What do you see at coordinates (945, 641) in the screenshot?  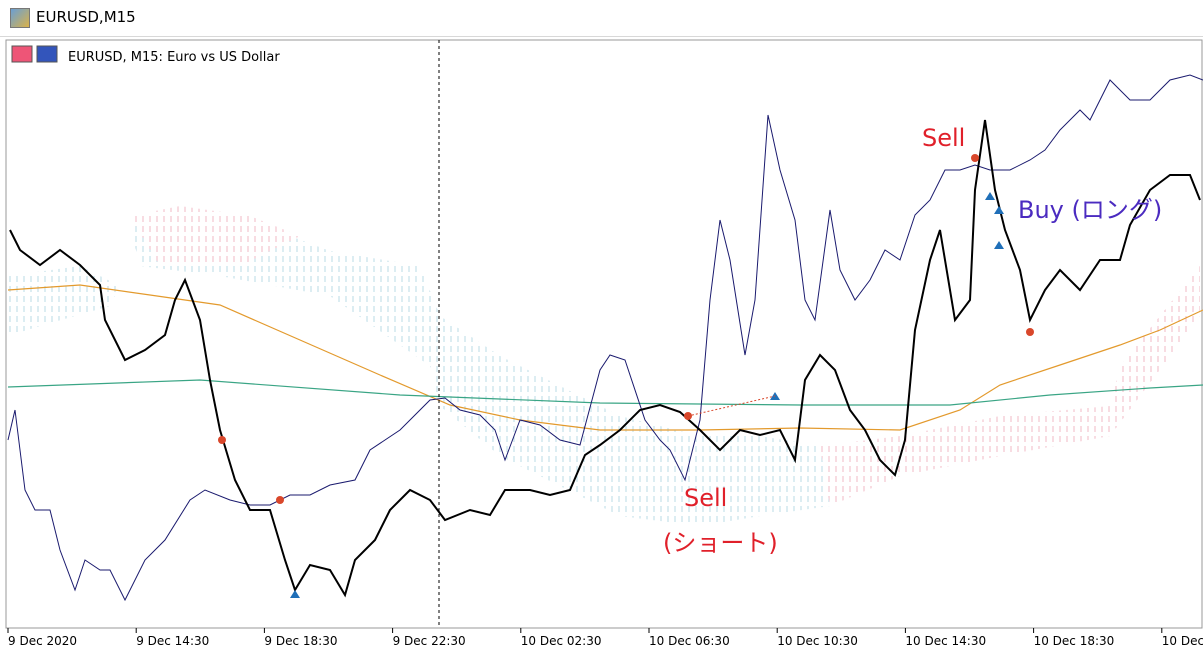 I see `x-tick-label: 10 Dec 14:30` at bounding box center [945, 641].